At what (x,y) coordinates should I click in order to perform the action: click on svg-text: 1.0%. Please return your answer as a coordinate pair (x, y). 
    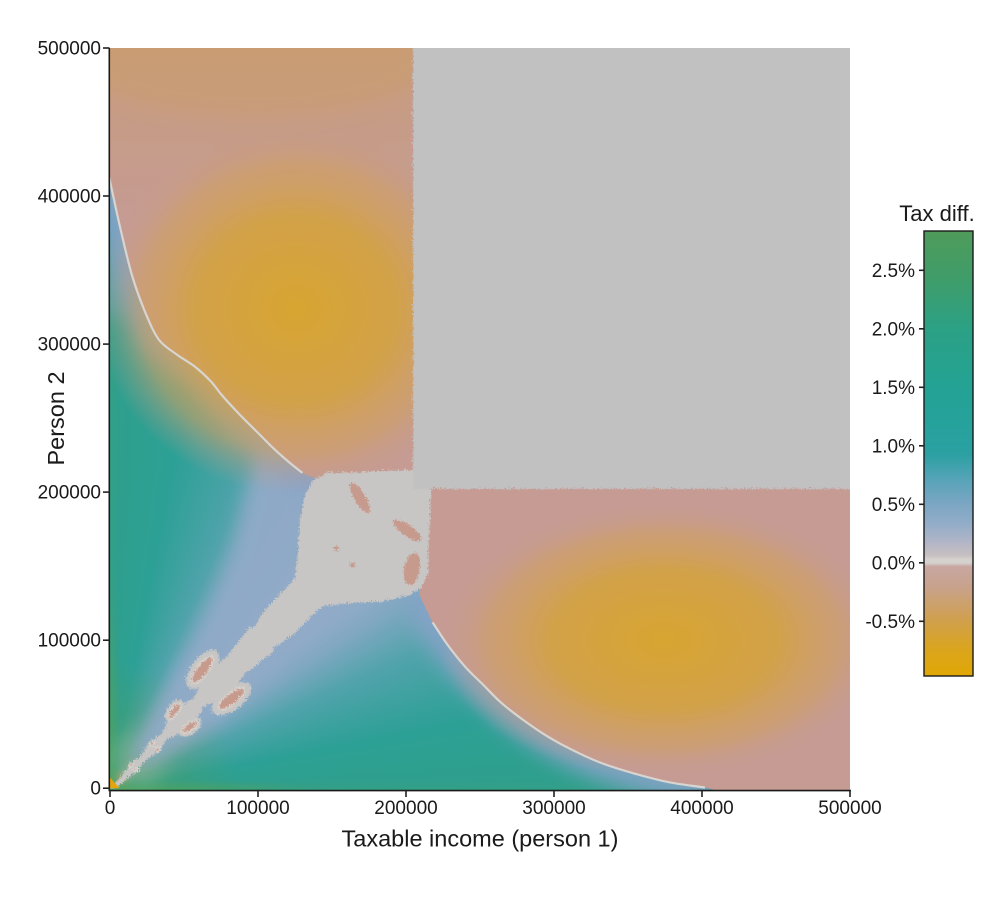
    Looking at the image, I should click on (893, 446).